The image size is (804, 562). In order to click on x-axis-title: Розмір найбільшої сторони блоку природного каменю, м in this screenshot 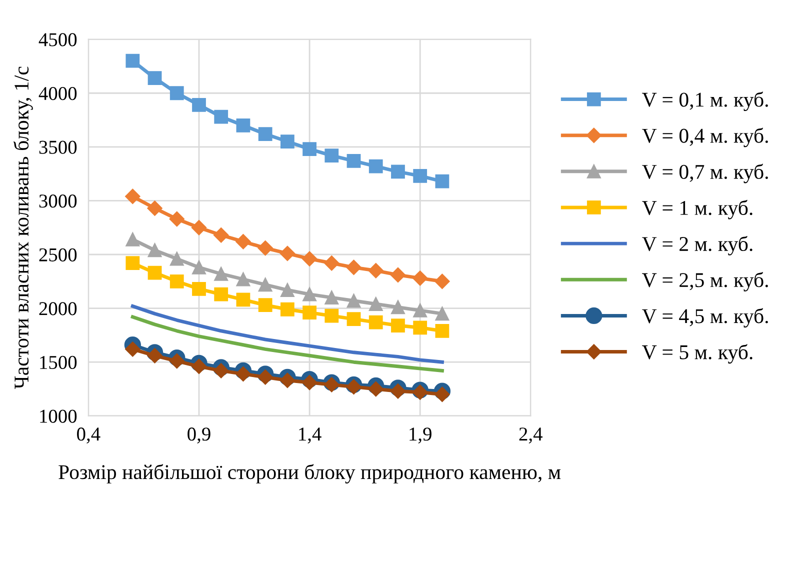, I will do `click(309, 474)`.